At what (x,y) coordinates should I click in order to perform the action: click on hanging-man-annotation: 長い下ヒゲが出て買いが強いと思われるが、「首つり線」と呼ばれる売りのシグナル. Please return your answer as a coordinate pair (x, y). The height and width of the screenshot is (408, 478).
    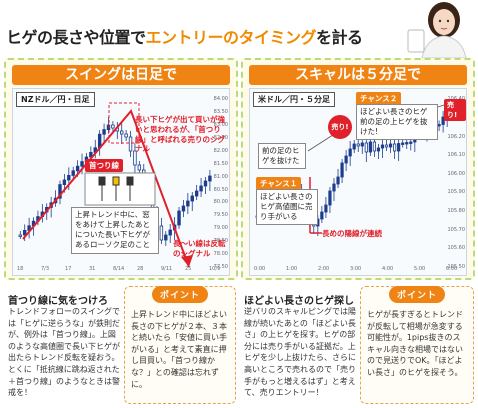
    Looking at the image, I should click on (180, 134).